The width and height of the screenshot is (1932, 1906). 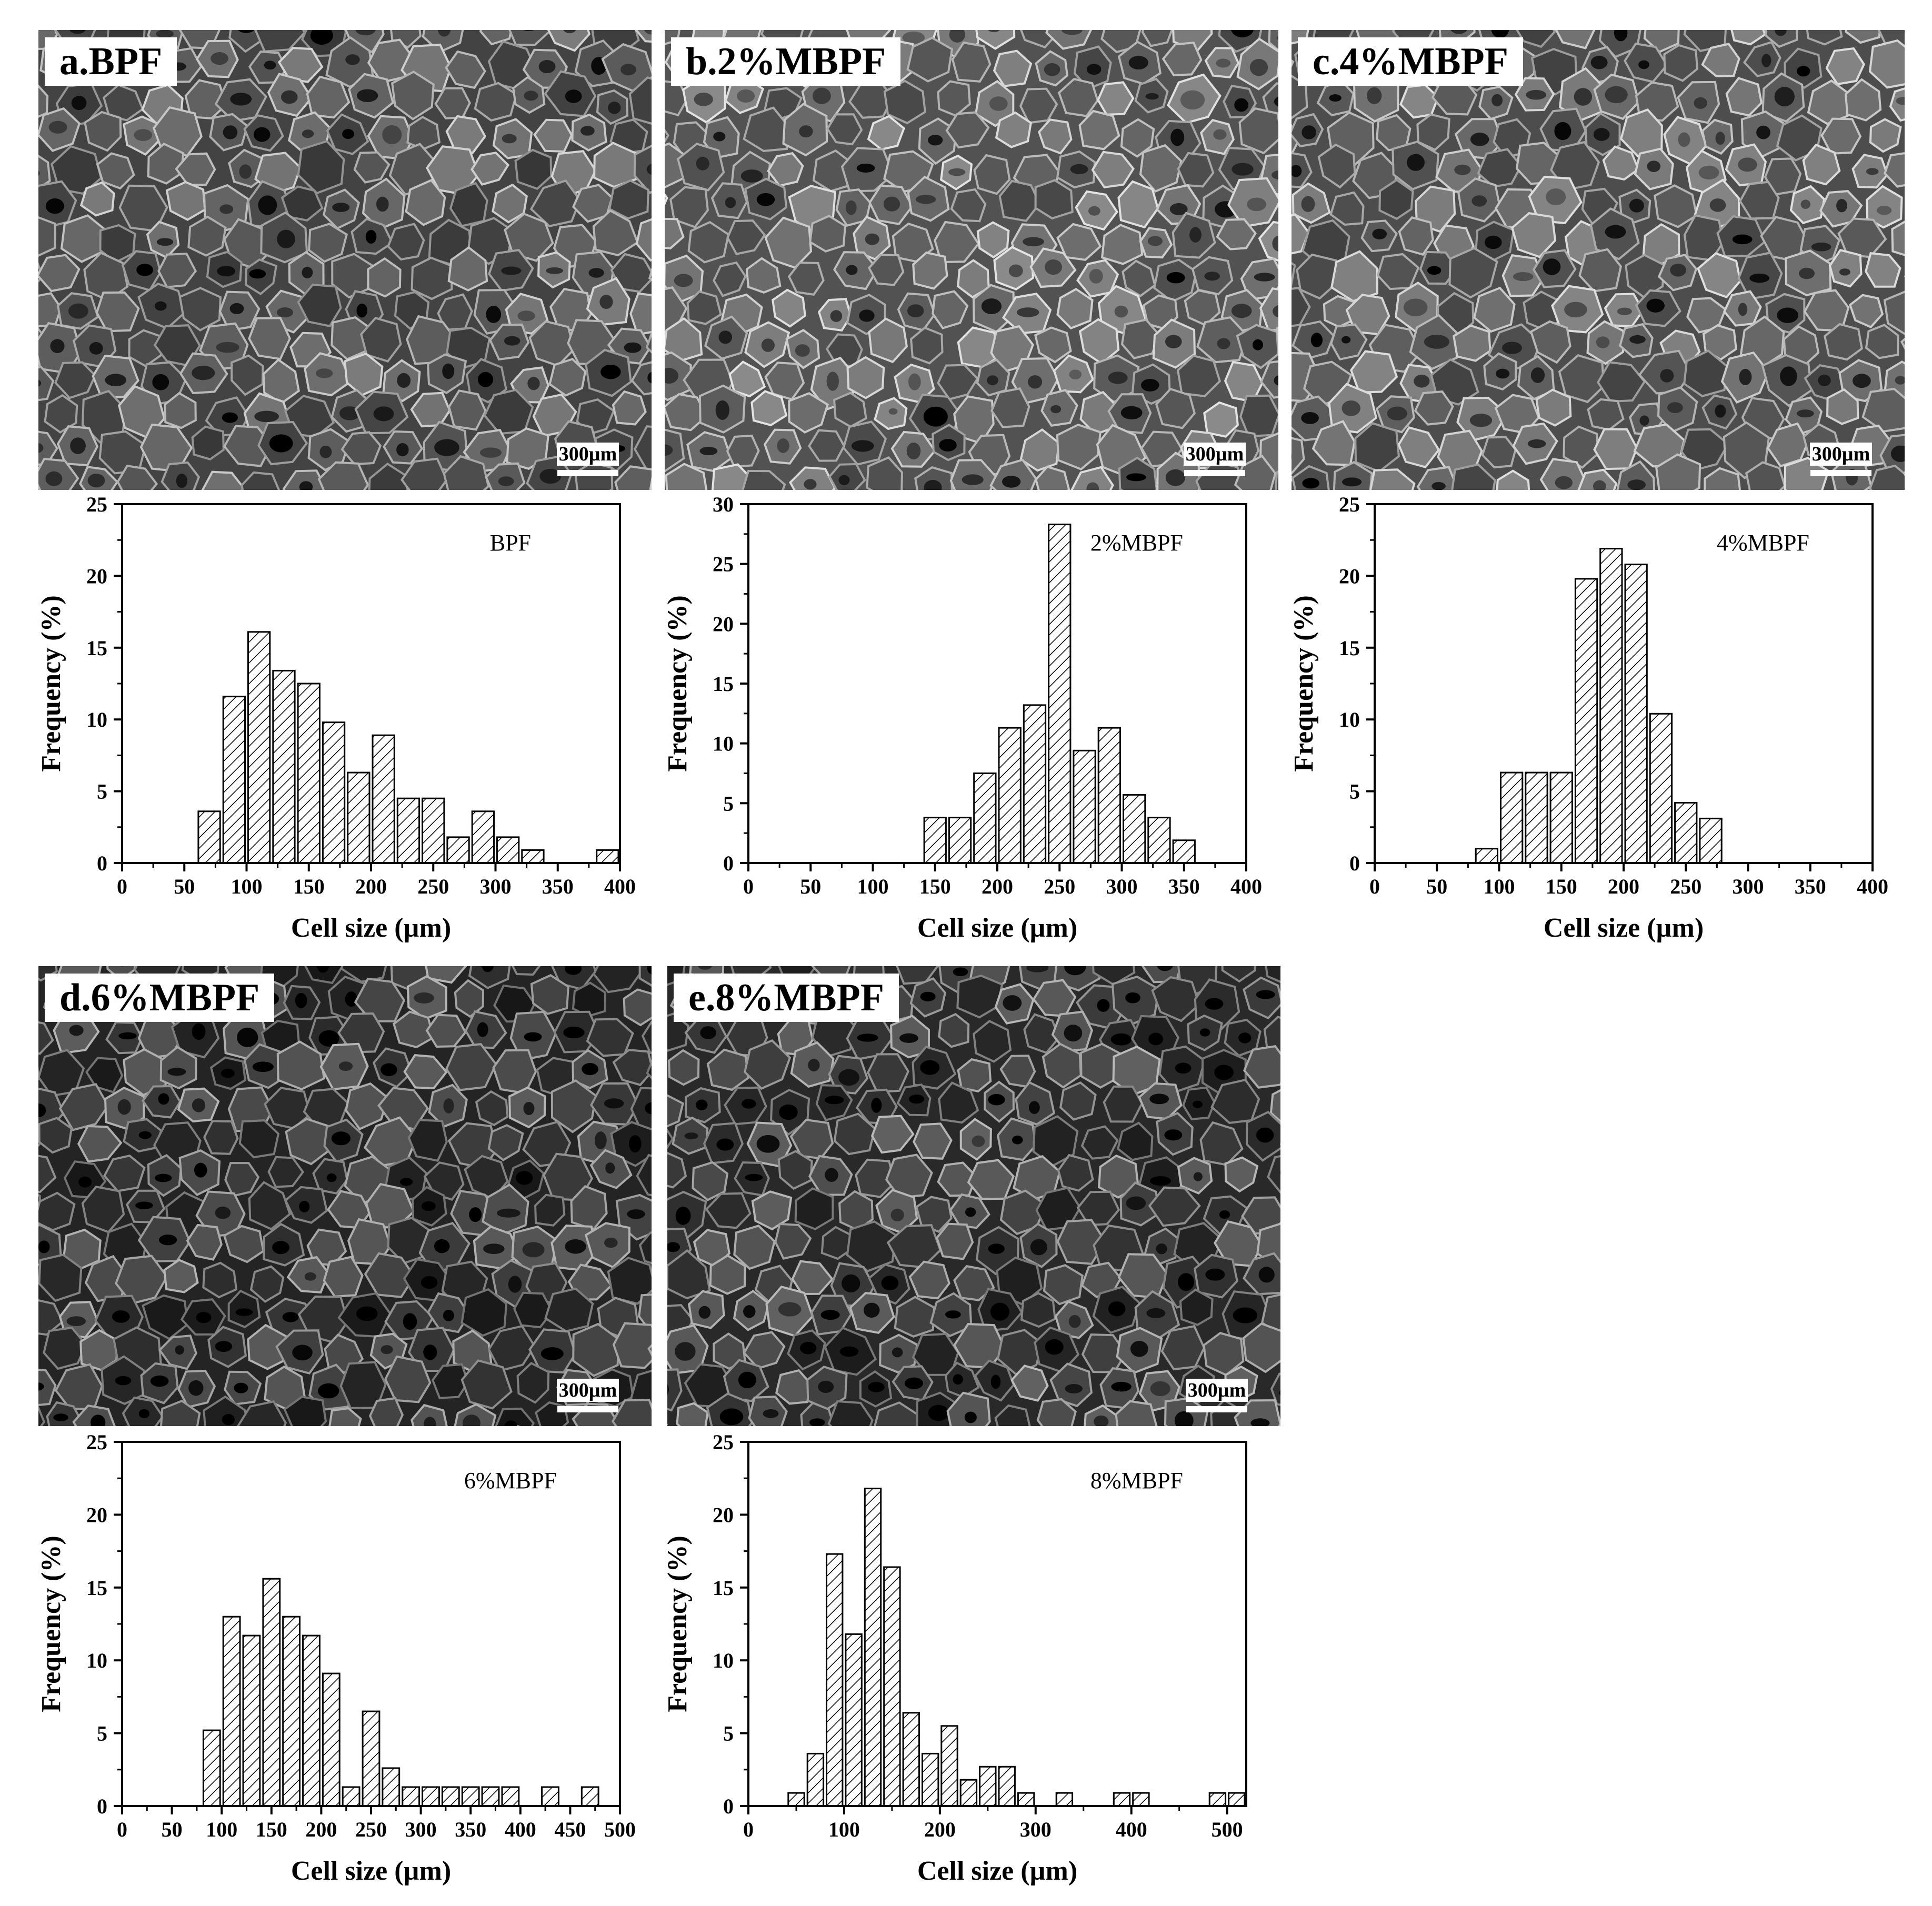 I want to click on sem-image-d: d.6%MBPF 300µm, so click(x=345, y=1196).